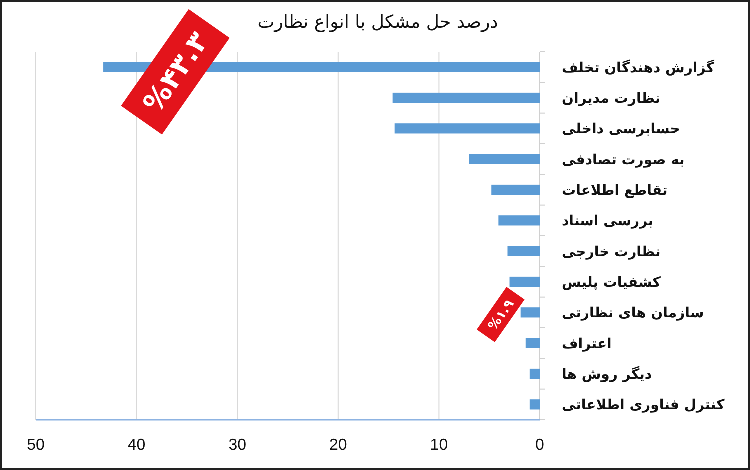 Image resolution: width=750 pixels, height=470 pixels. Describe the element at coordinates (502, 315) in the screenshot. I see `data-label: %۱.۹` at that location.